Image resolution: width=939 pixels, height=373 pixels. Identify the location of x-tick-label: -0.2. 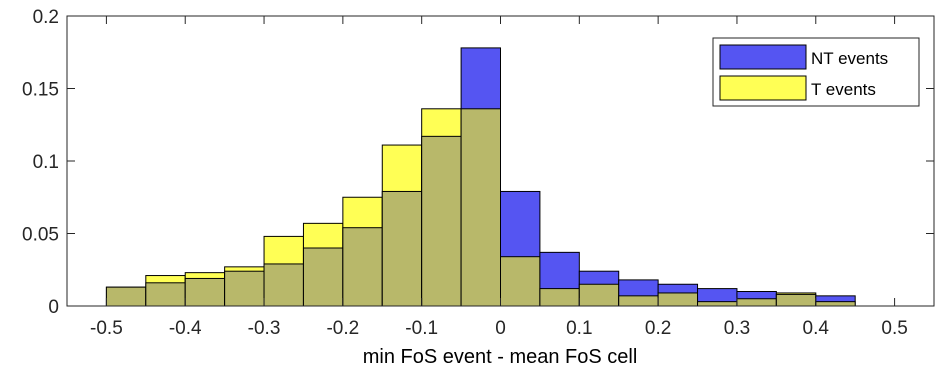
(342, 328).